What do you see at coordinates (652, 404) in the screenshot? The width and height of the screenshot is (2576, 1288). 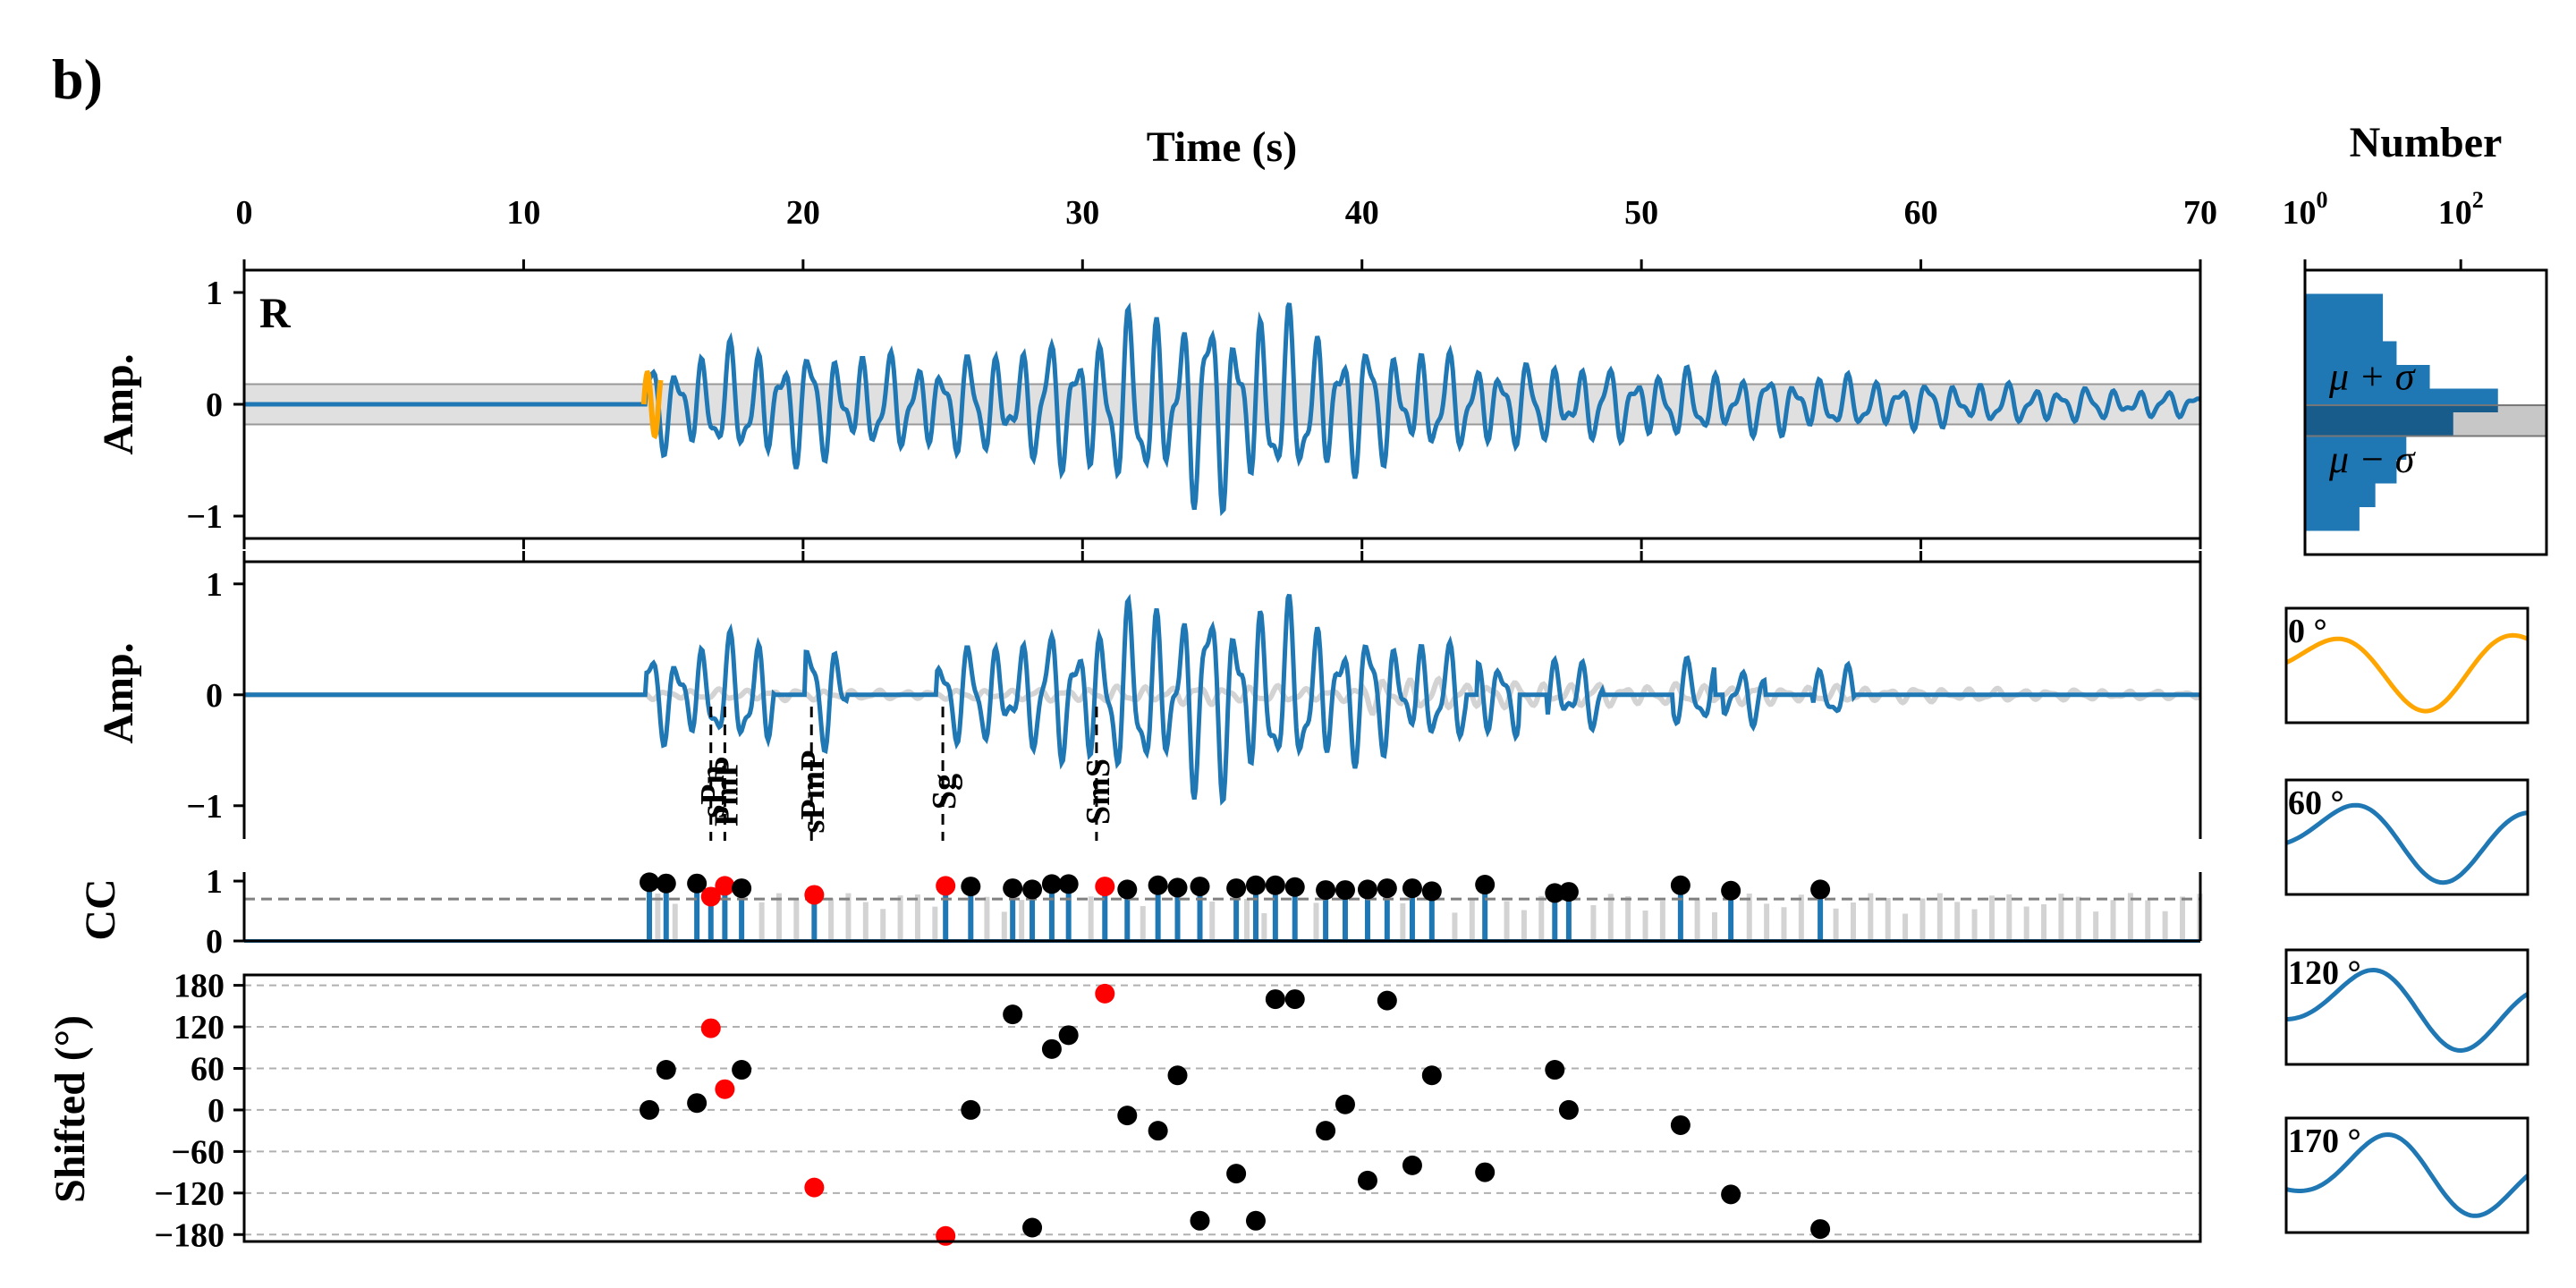 I see `onset-window-line` at bounding box center [652, 404].